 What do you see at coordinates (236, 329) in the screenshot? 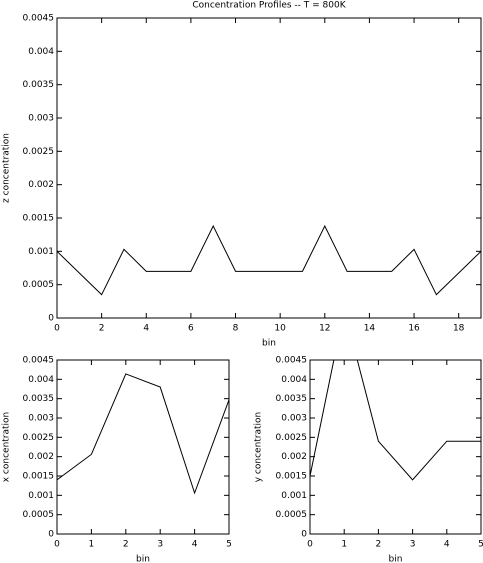
I see `x-tick-label: 8` at bounding box center [236, 329].